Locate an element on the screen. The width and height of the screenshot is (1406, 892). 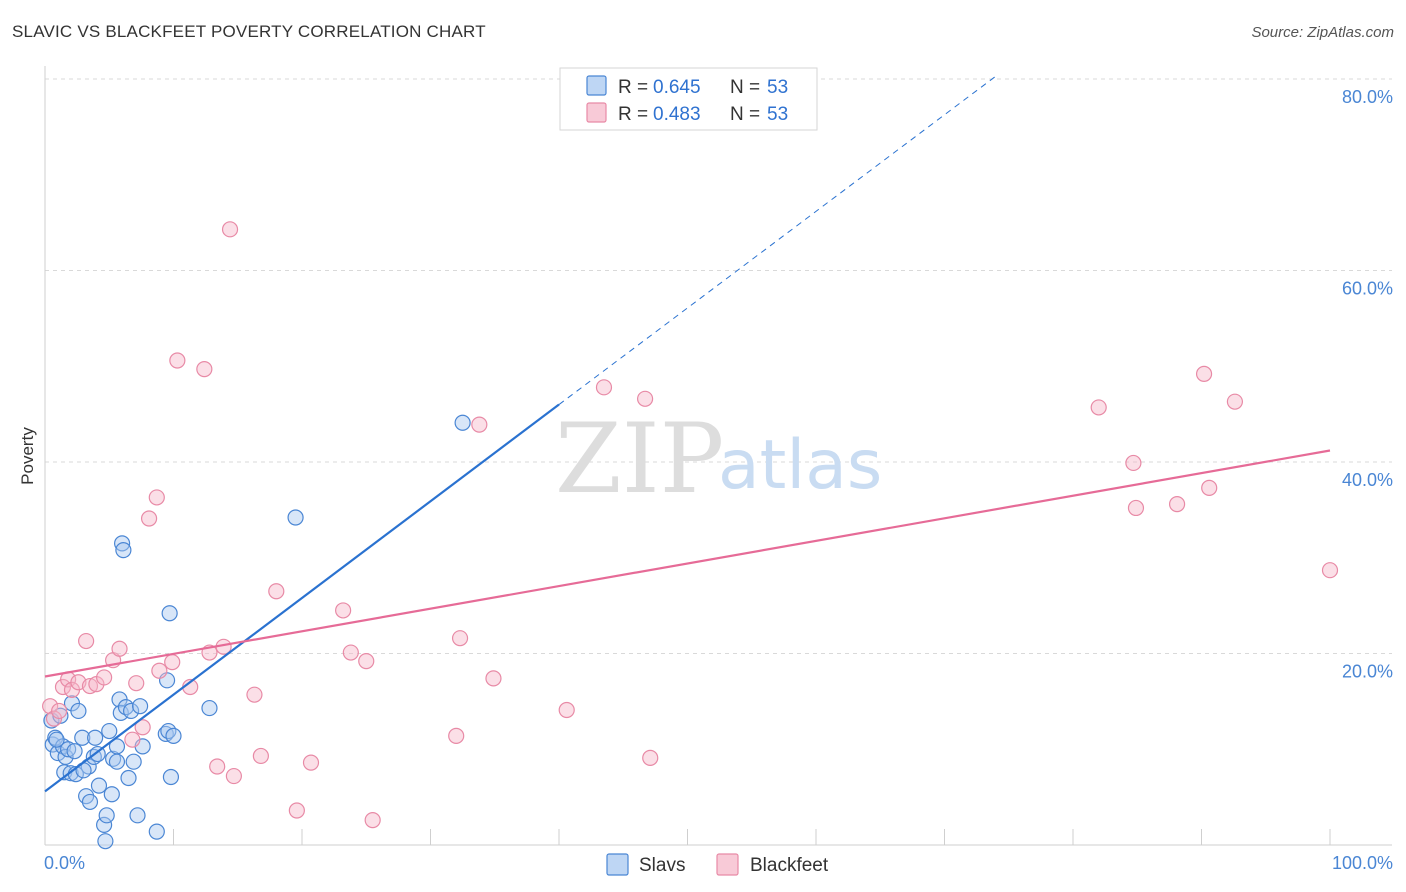
legend-n-label-blackfeet: N = is located at coordinates (745, 114).